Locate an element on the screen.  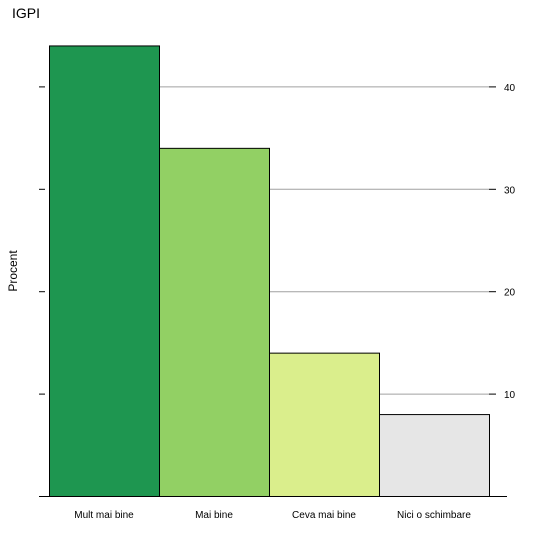
y-tick-label: 30 is located at coordinates (510, 190).